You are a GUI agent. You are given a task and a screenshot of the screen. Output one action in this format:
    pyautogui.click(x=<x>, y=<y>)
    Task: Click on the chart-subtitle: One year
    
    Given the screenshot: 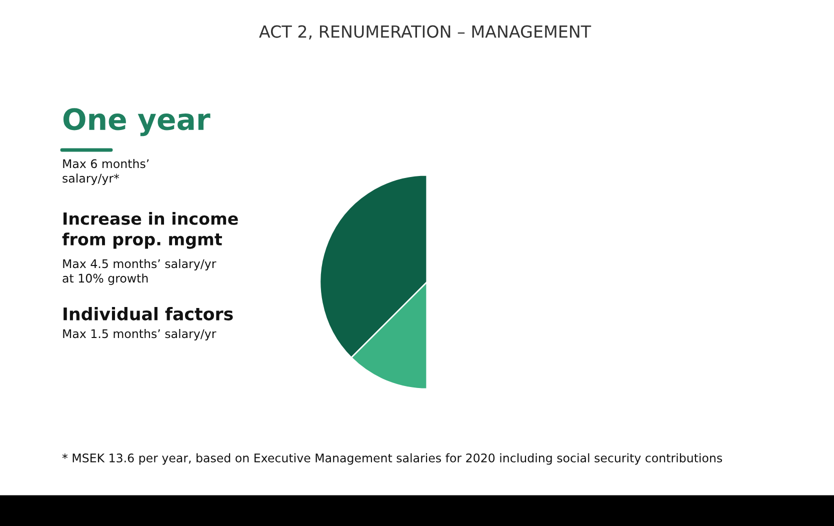 What is the action you would take?
    pyautogui.click(x=136, y=122)
    